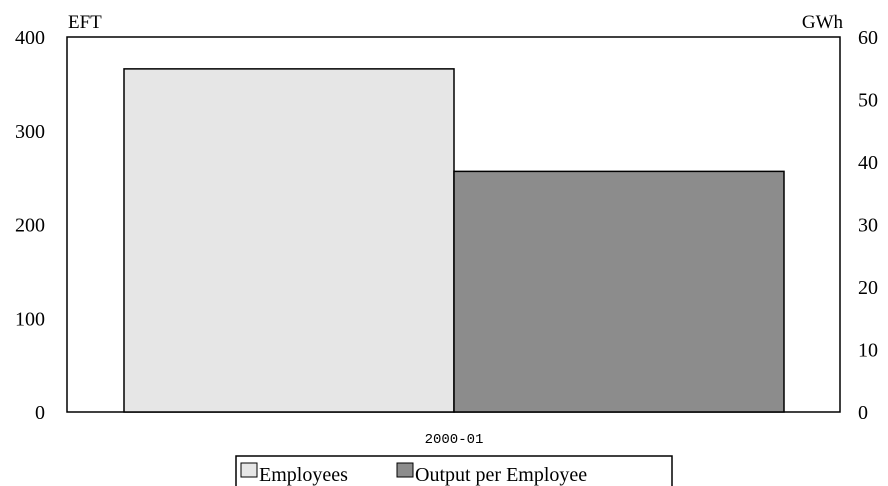 This screenshot has width=888, height=486. What do you see at coordinates (303, 475) in the screenshot?
I see `legend-label-employees: Employees` at bounding box center [303, 475].